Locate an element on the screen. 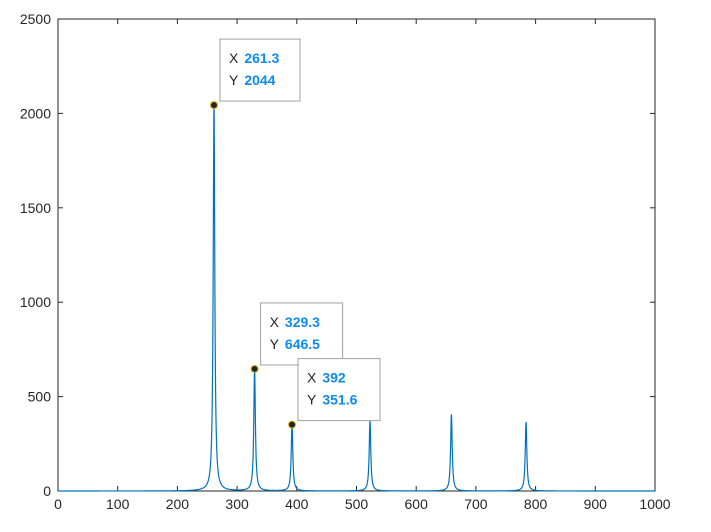 This screenshot has width=711, height=532. datatip-x-value: 329.3 is located at coordinates (302, 322).